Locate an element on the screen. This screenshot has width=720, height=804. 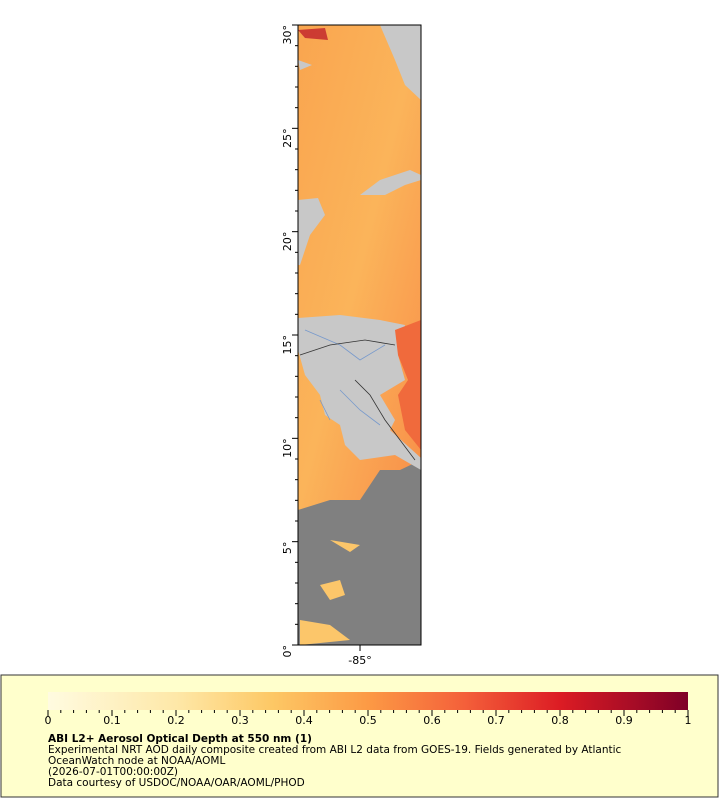
lat-tick-label: 20° is located at coordinates (287, 242).